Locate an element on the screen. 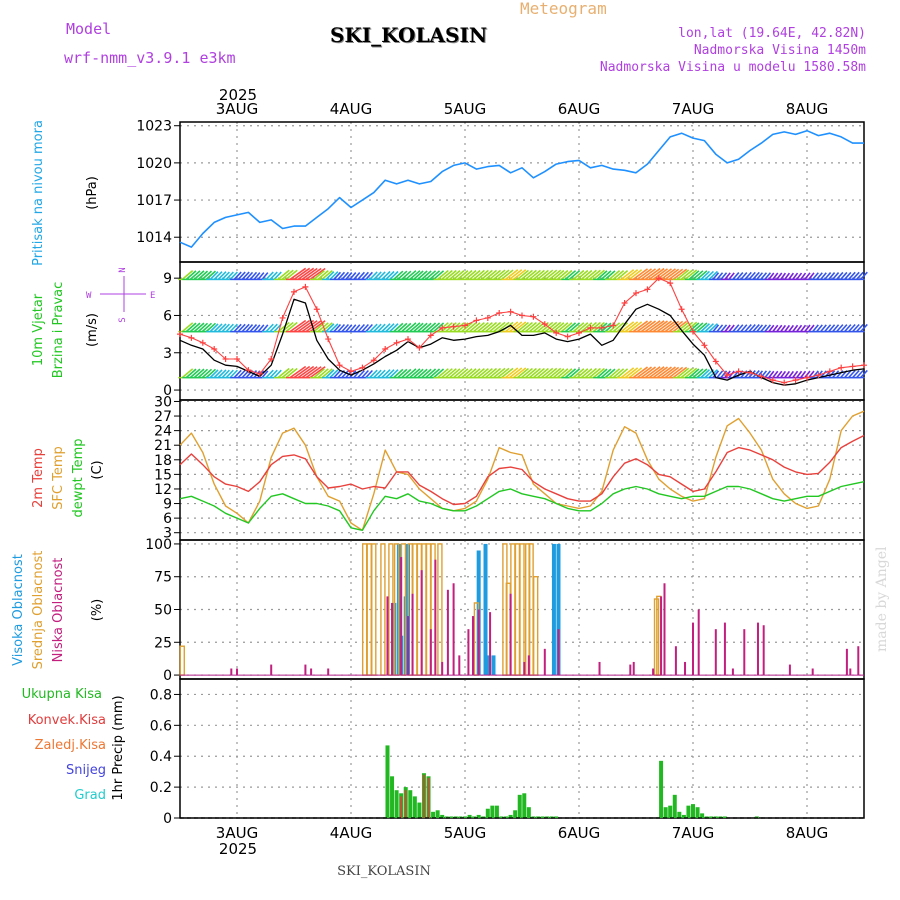  year-label-bottom: 2025 is located at coordinates (238, 849).